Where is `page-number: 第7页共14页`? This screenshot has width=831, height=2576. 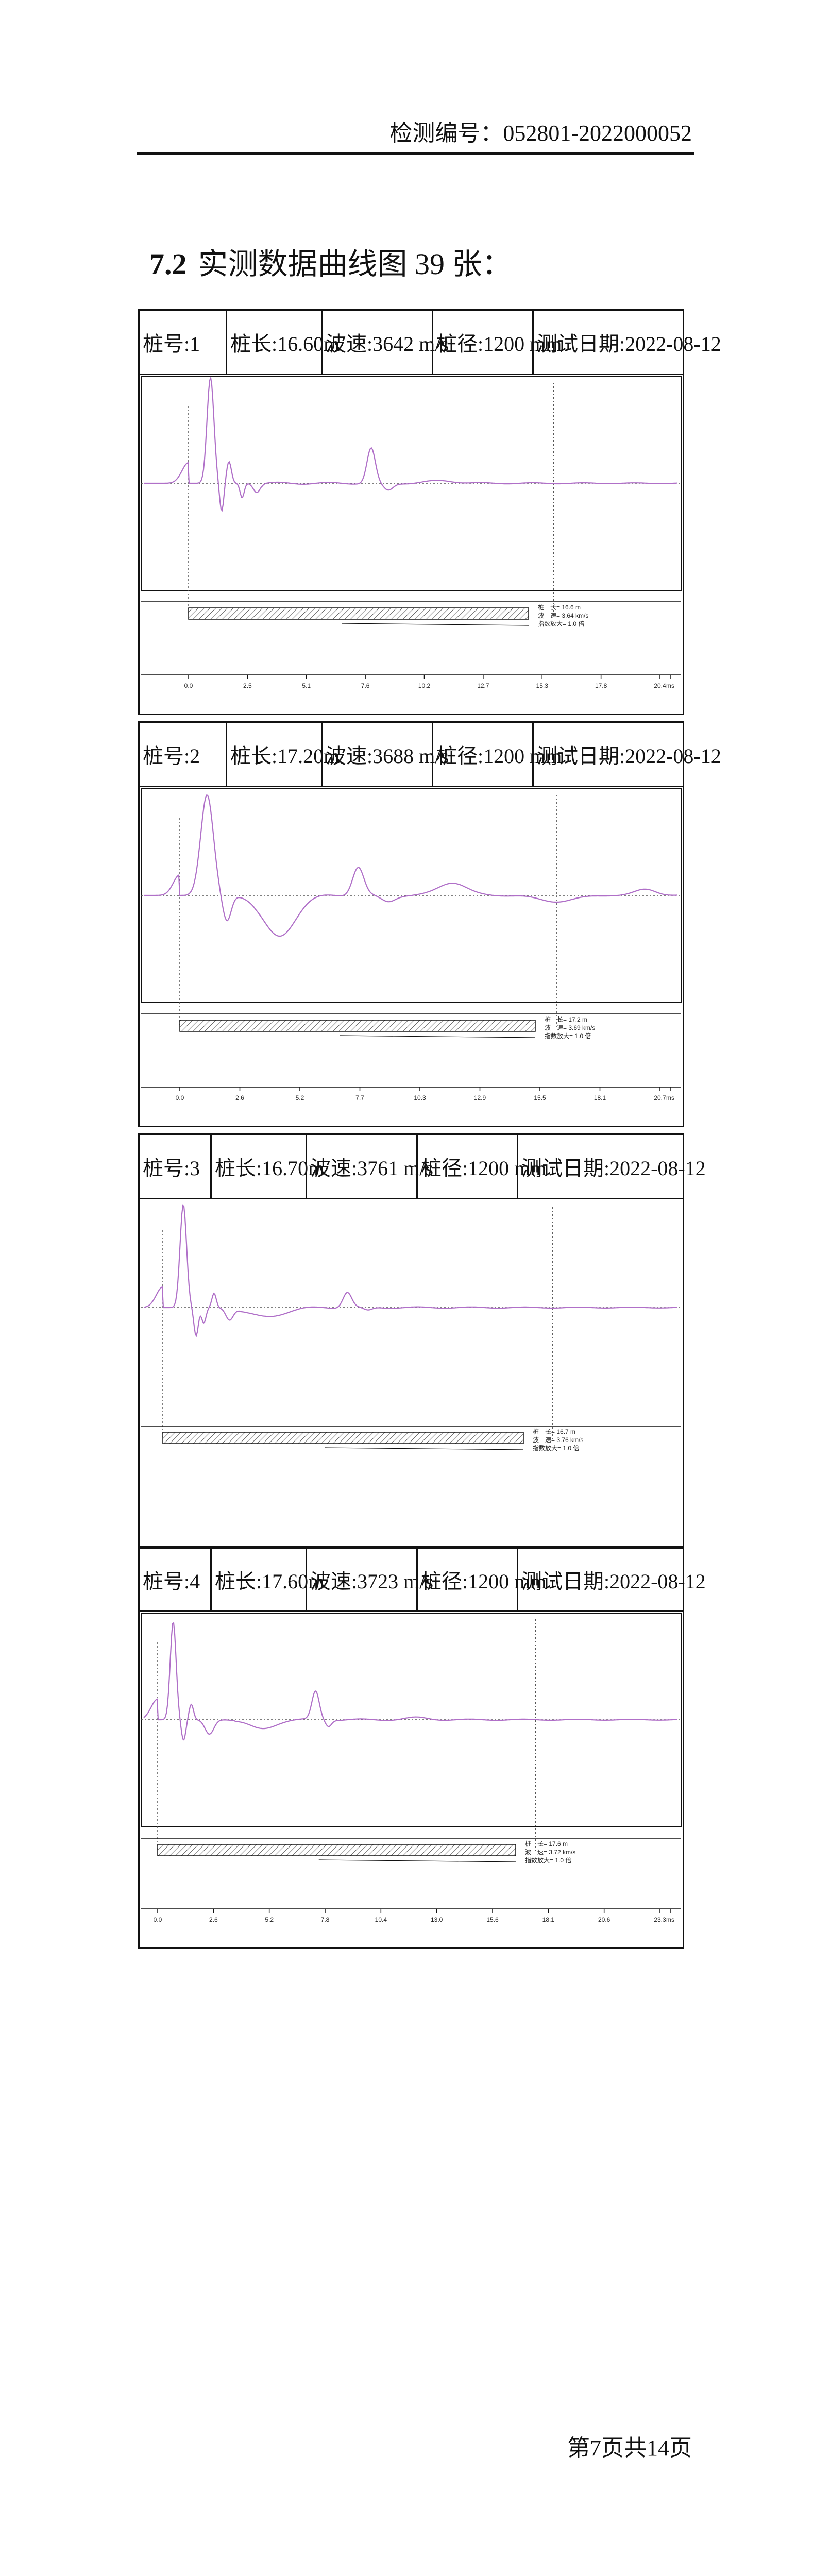
page-number: 第7页共14页 is located at coordinates (629, 2448).